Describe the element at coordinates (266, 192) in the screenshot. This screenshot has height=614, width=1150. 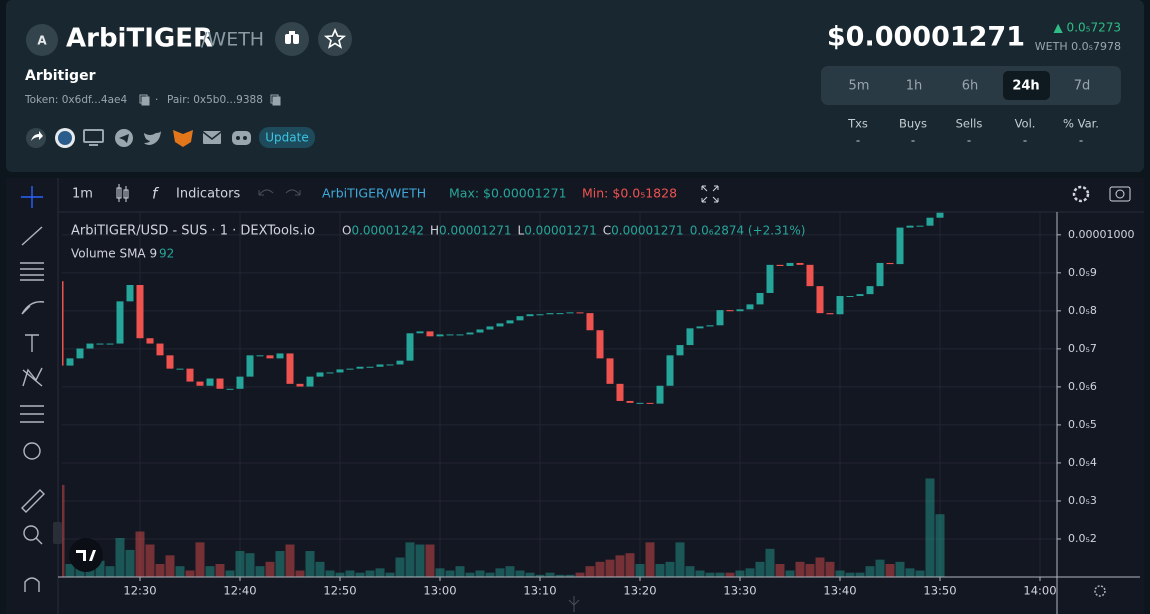
I see `undo-icon` at that location.